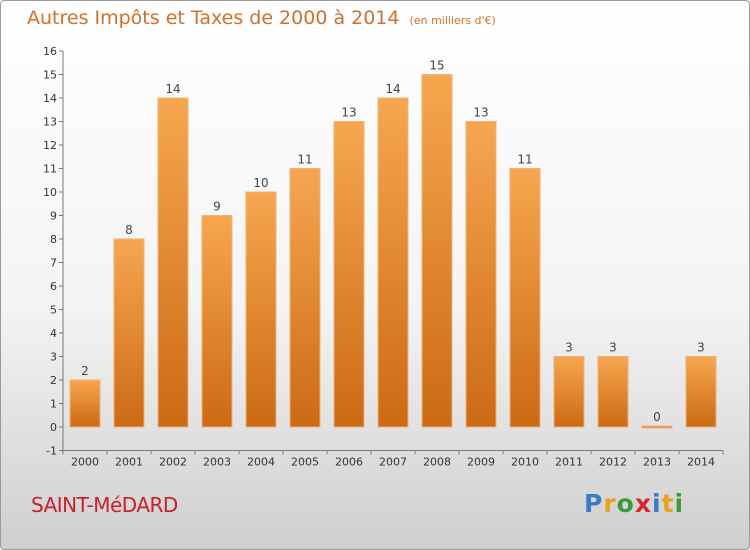 The height and width of the screenshot is (550, 750). What do you see at coordinates (525, 298) in the screenshot?
I see `bar-2010` at bounding box center [525, 298].